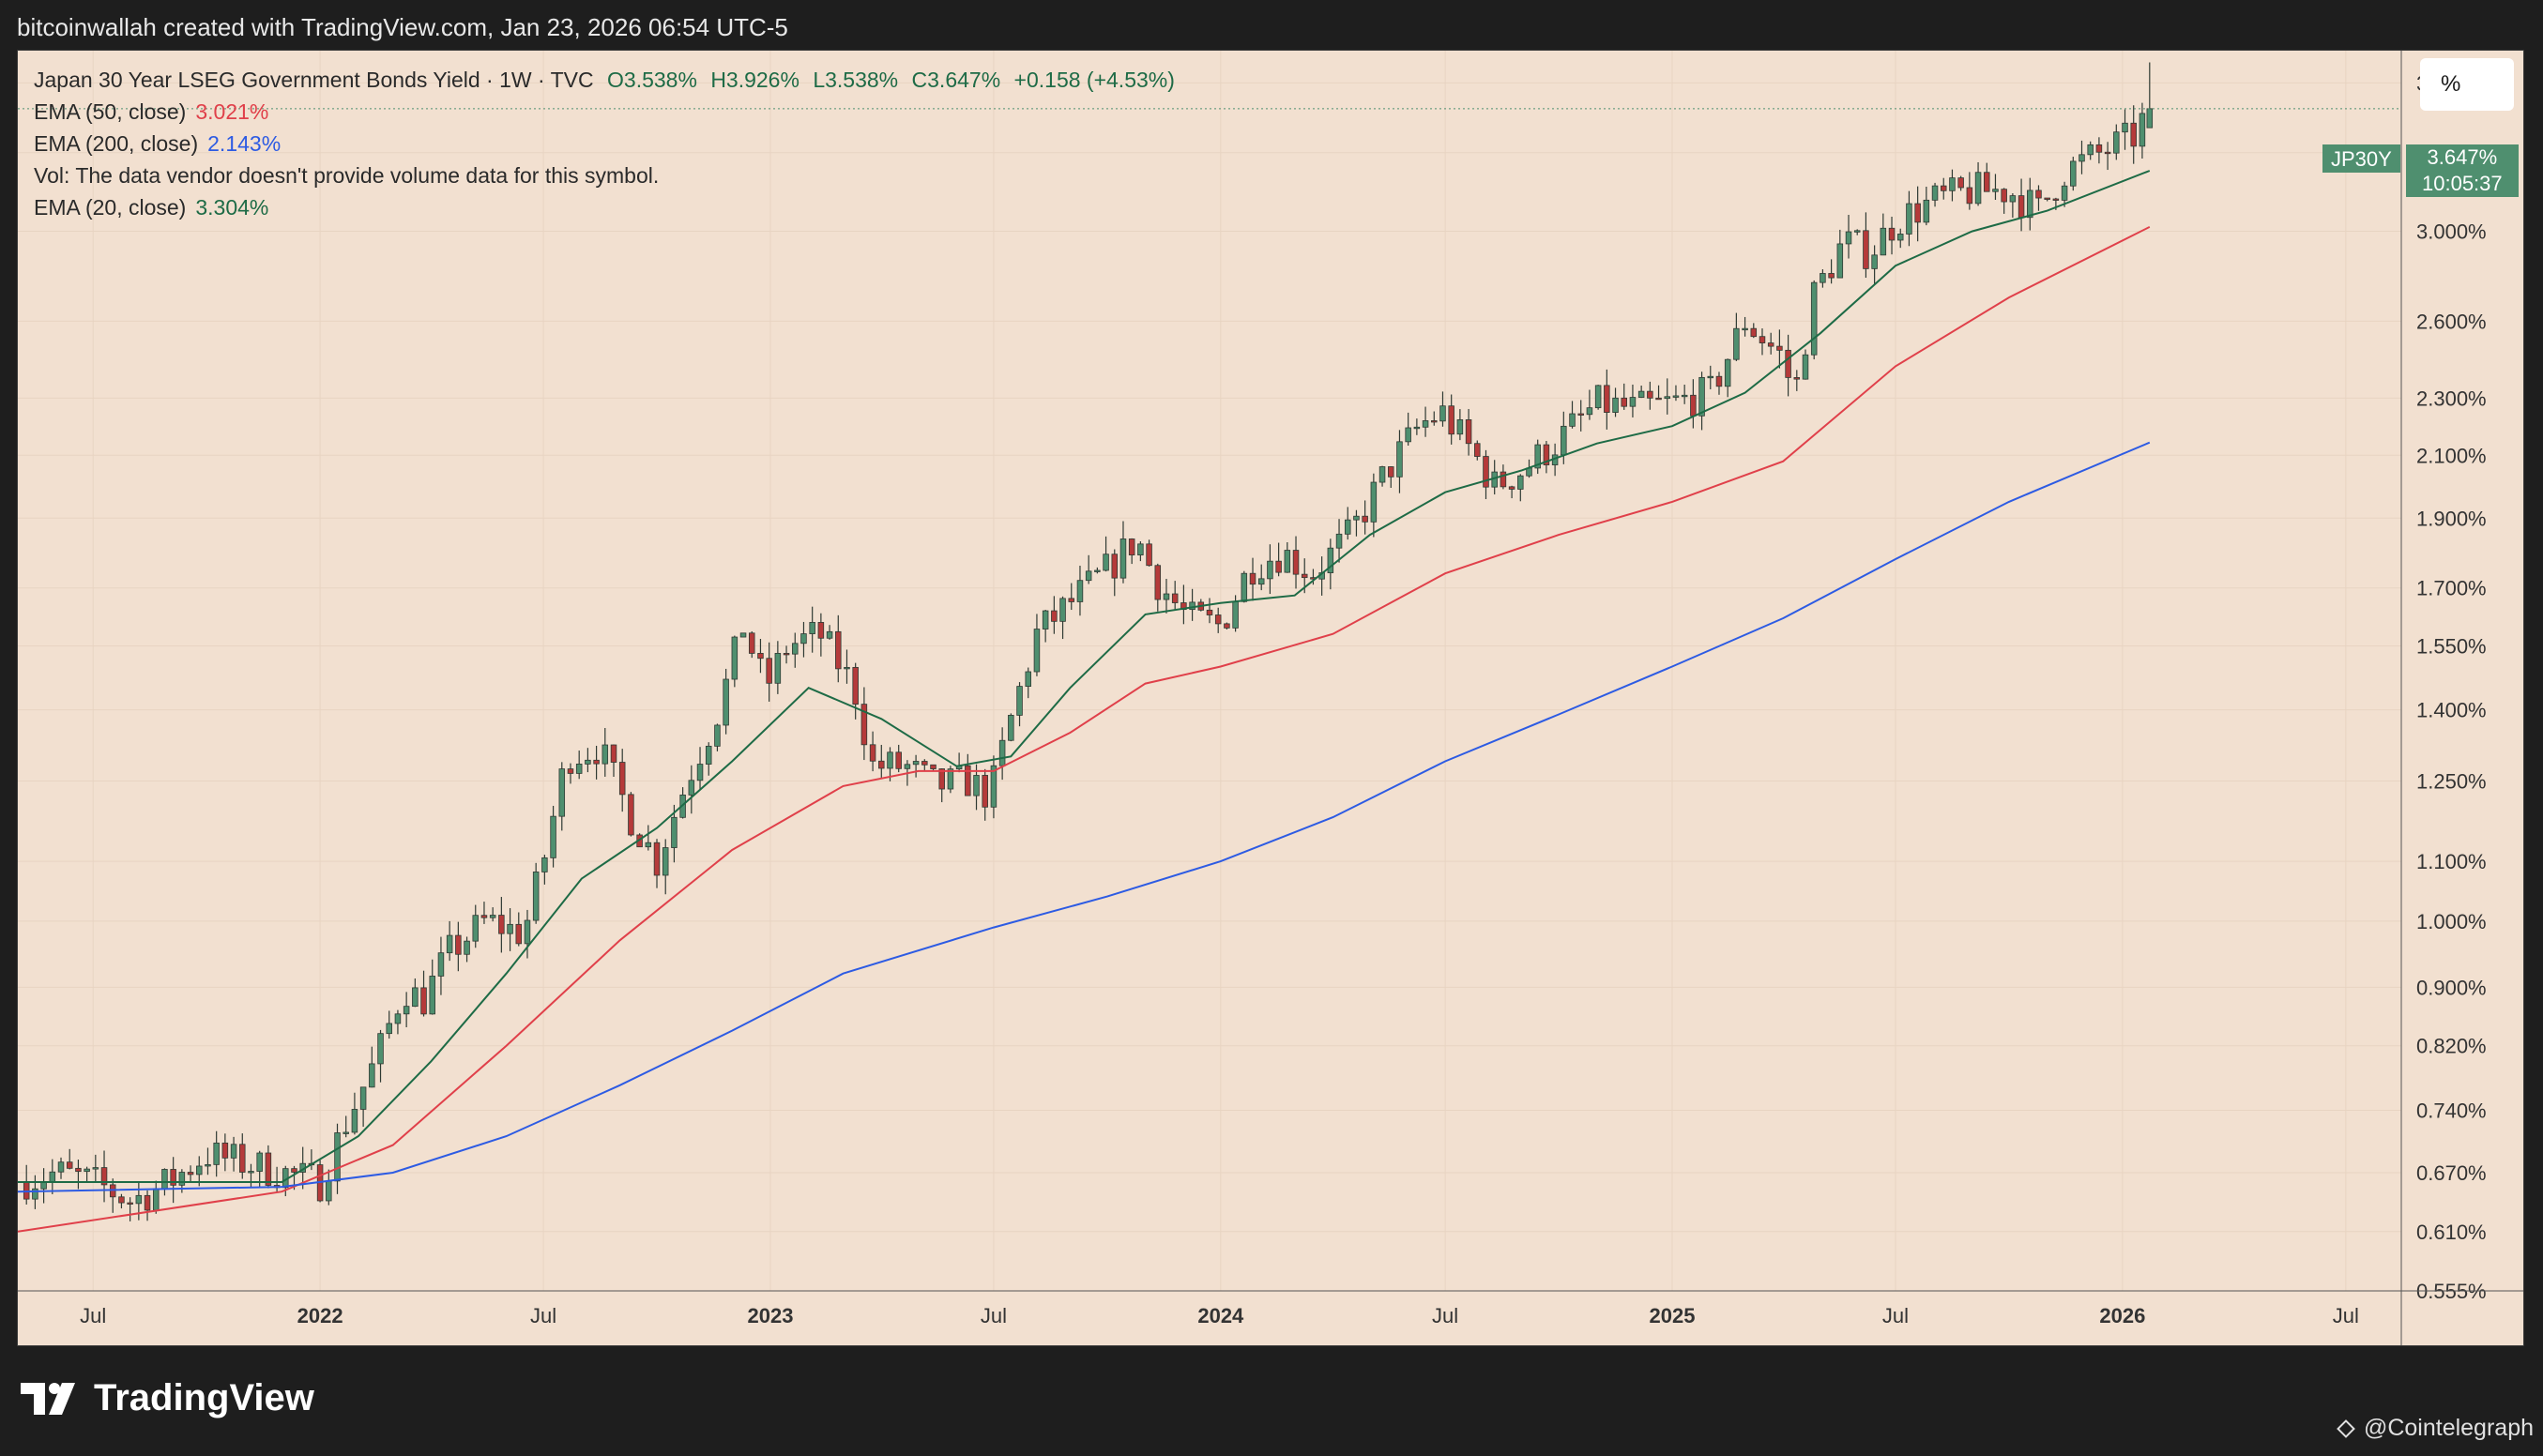 The image size is (2543, 1456). Describe the element at coordinates (232, 111) in the screenshot. I see `ema50-value: 3.021%` at that location.